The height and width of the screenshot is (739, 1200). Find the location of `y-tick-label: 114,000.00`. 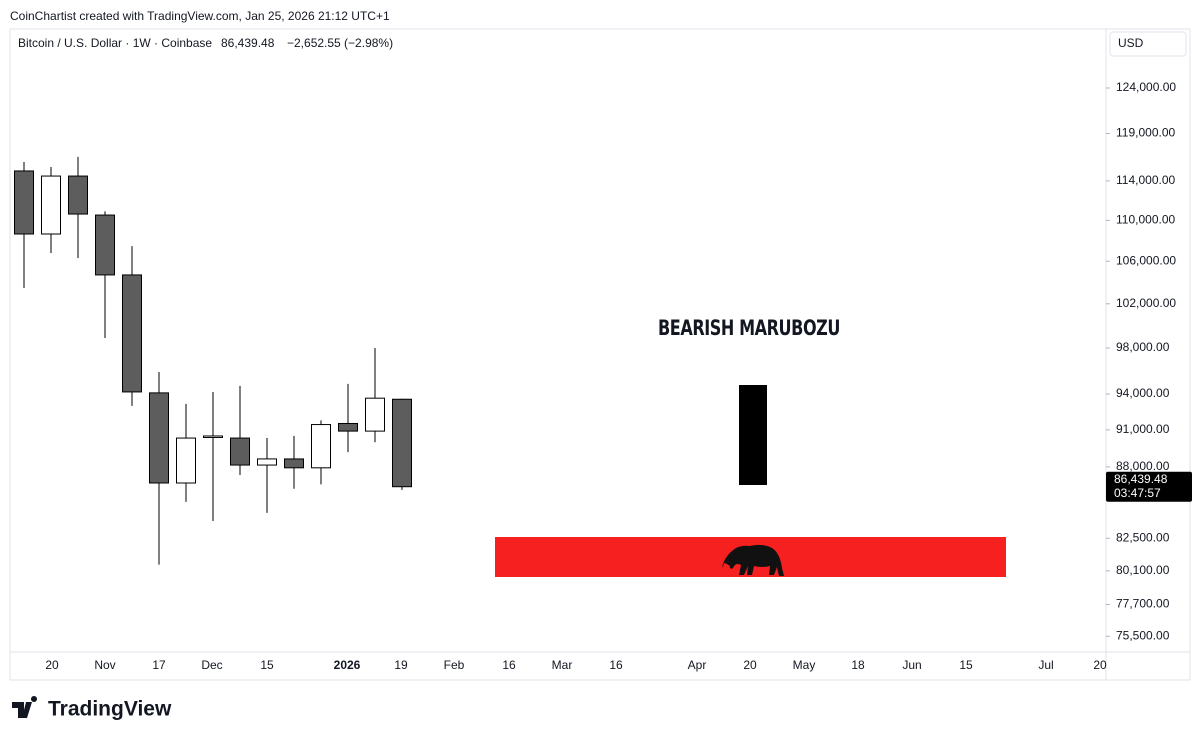

y-tick-label: 114,000.00 is located at coordinates (1145, 180).